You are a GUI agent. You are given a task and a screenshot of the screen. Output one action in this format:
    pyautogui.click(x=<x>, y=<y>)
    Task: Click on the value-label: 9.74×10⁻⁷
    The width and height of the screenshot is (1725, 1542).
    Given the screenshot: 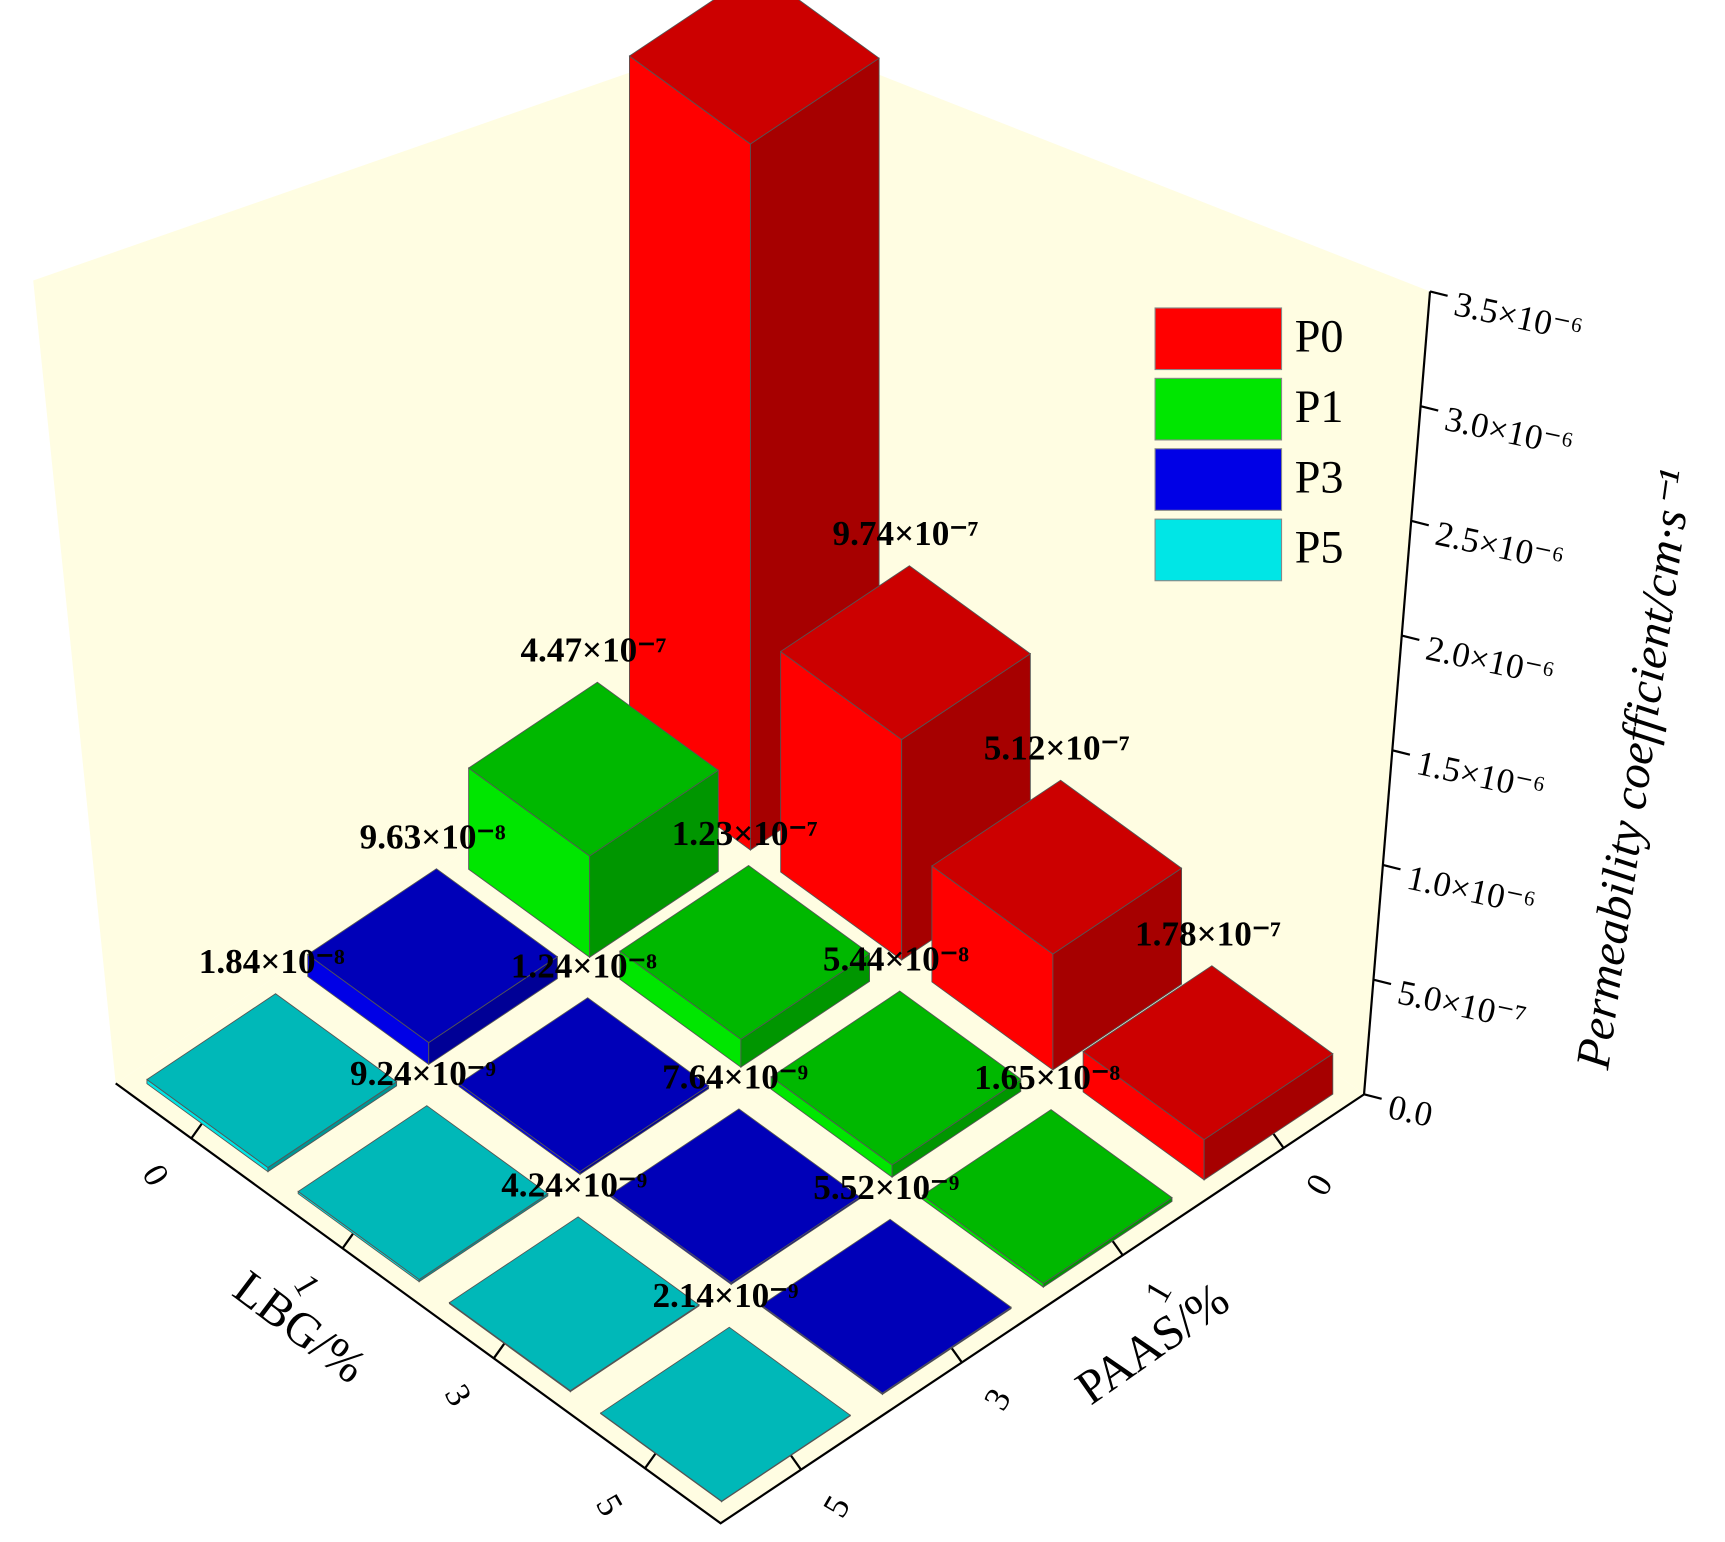 What is the action you would take?
    pyautogui.click(x=906, y=533)
    